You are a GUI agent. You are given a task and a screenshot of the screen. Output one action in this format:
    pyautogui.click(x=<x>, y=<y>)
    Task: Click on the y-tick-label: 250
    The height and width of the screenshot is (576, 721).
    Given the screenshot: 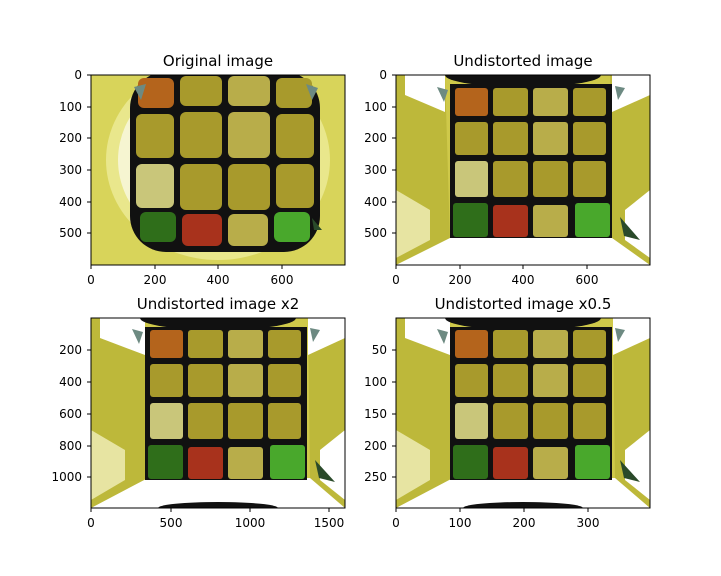 What is the action you would take?
    pyautogui.click(x=375, y=477)
    